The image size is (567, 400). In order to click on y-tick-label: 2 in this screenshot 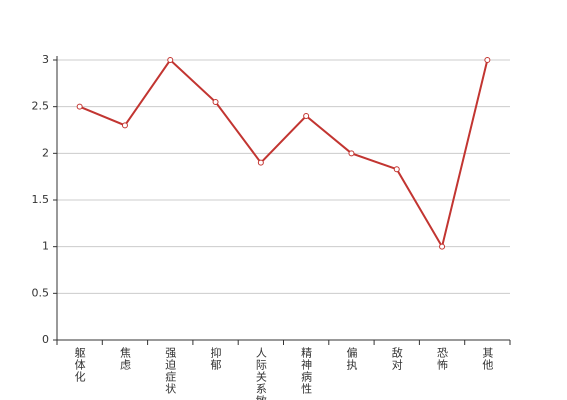, I will do `click(45, 152)`.